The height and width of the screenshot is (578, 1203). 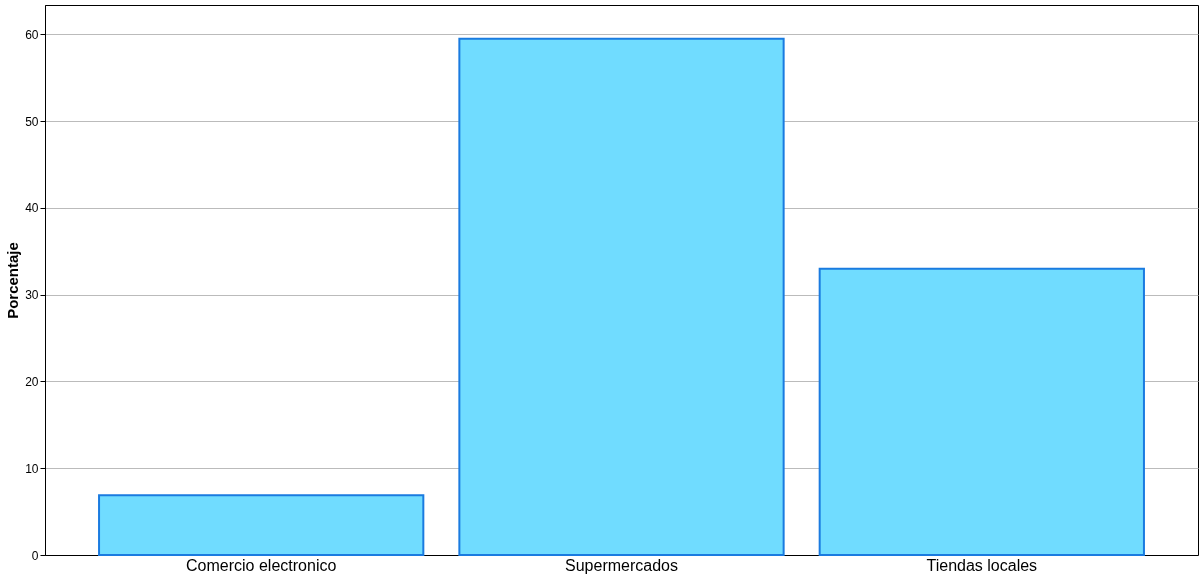 What do you see at coordinates (32, 121) in the screenshot?
I see `y-tick-label: 50` at bounding box center [32, 121].